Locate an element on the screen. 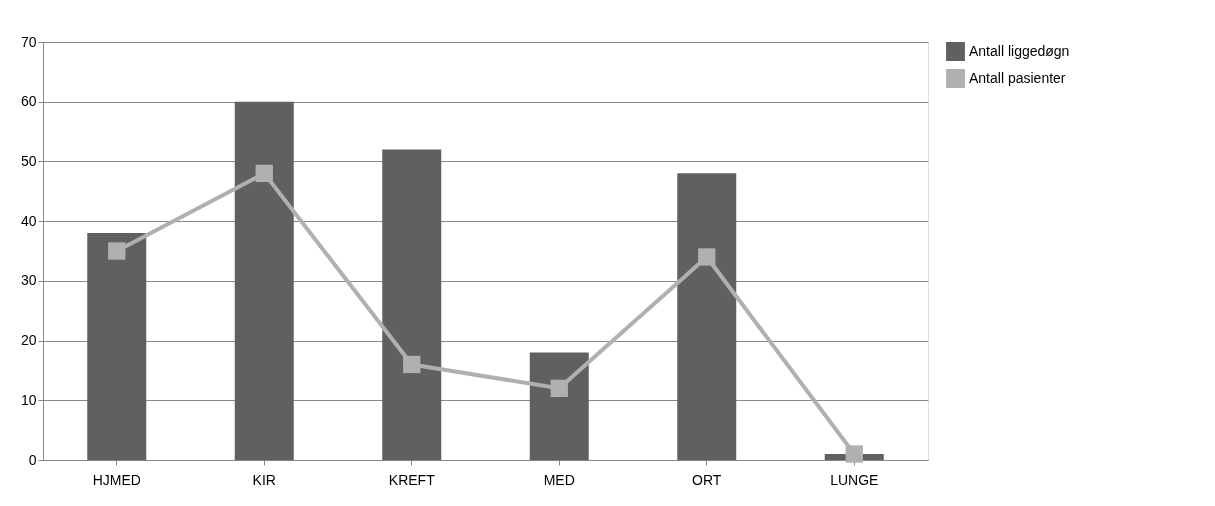 The image size is (1215, 506). y-tick-label: 10 is located at coordinates (28, 399).